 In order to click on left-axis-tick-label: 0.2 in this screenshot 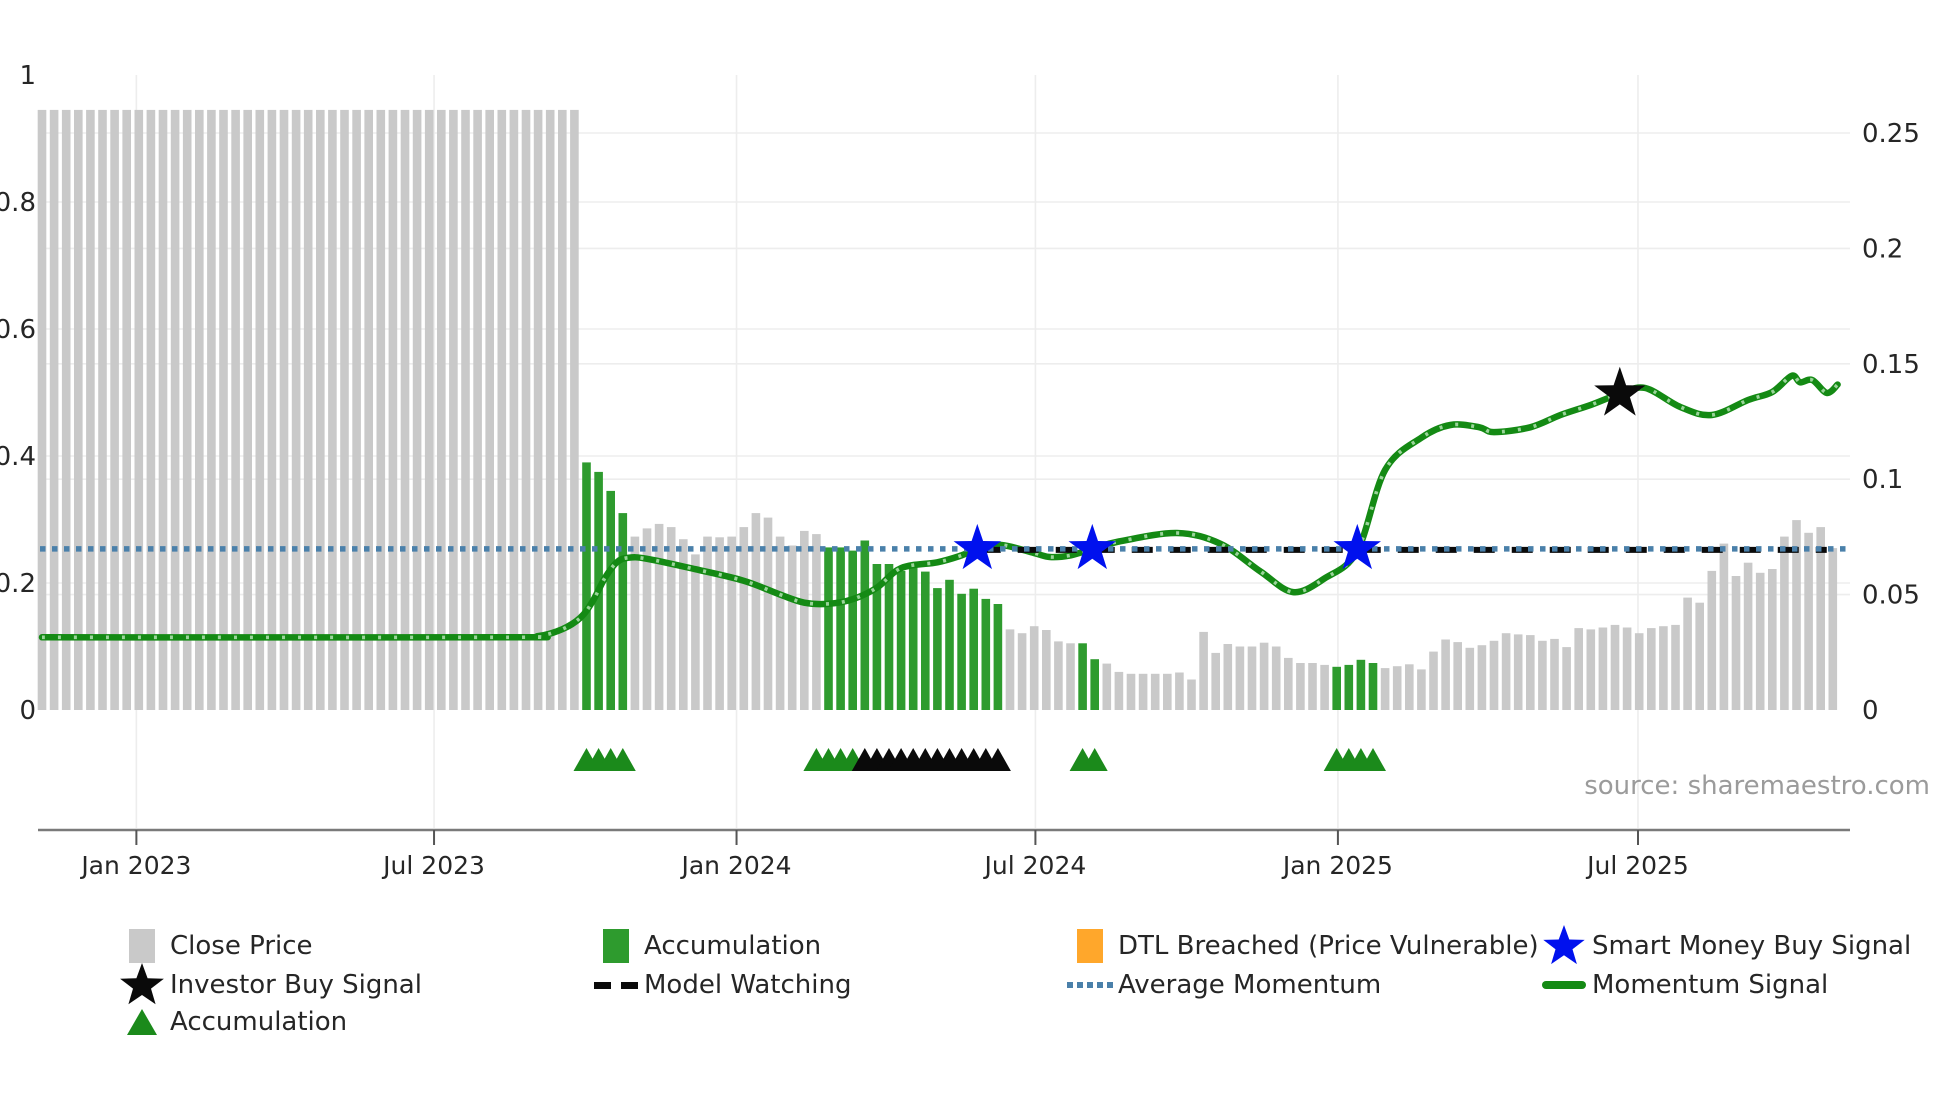, I will do `click(18, 584)`.